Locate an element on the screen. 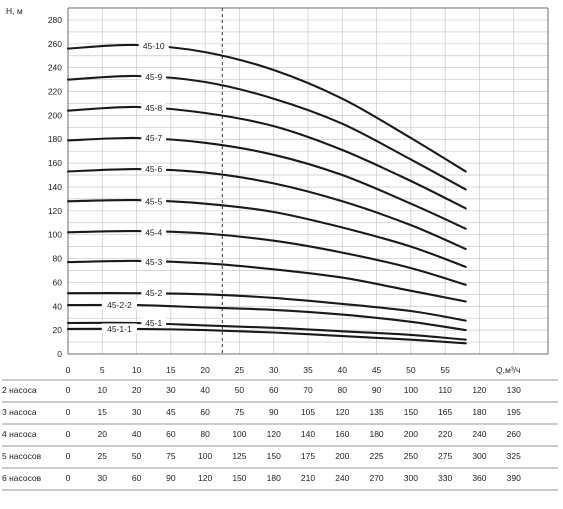 The height and width of the screenshot is (509, 563). curve-label-45-2: 45-2 is located at coordinates (153, 293).